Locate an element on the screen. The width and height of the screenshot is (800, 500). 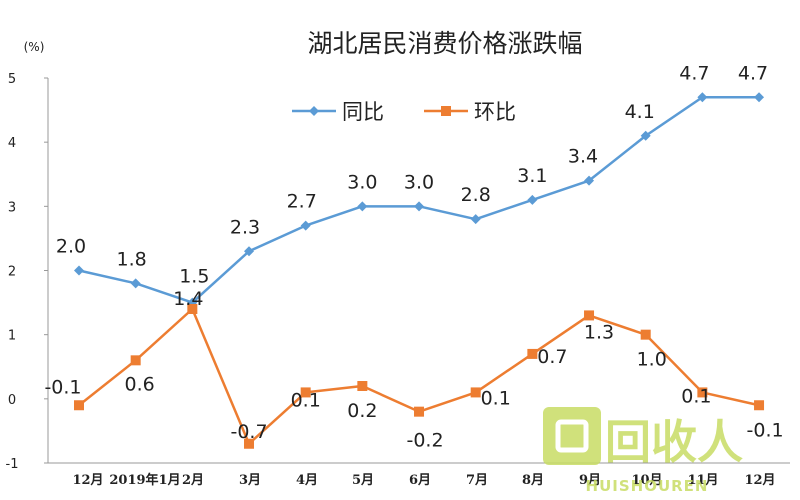
legend-label-mom: 环比 is located at coordinates (495, 112).